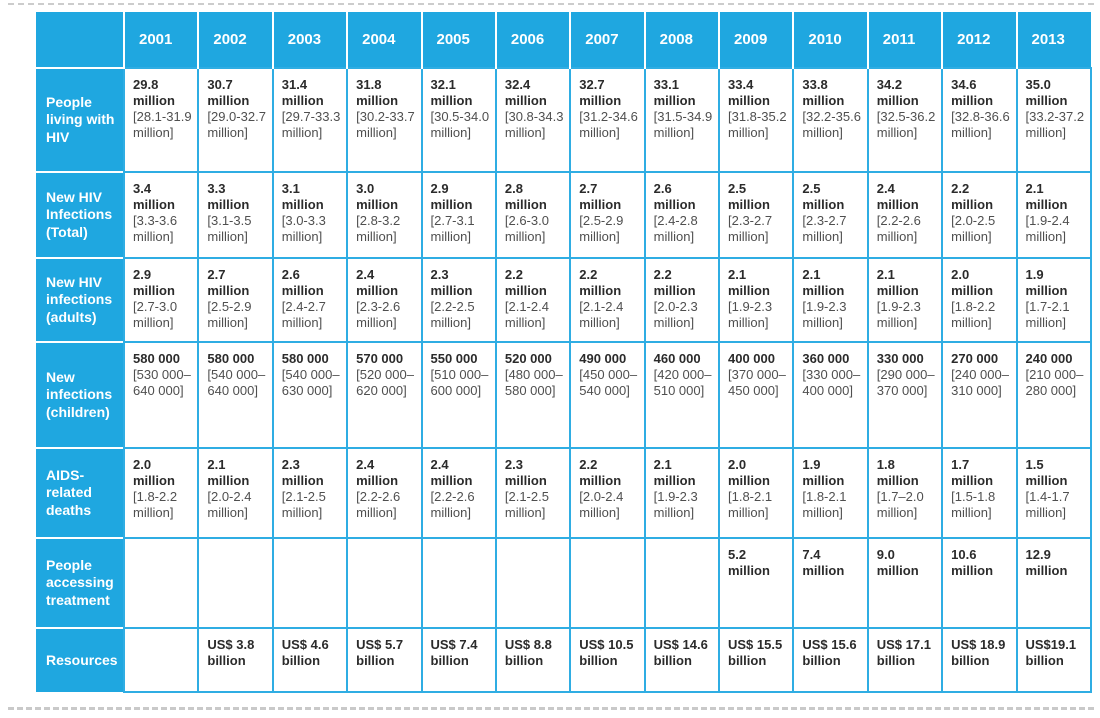 This screenshot has width=1100, height=718. Describe the element at coordinates (228, 92) in the screenshot. I see `cell-value: 30.7 million` at that location.